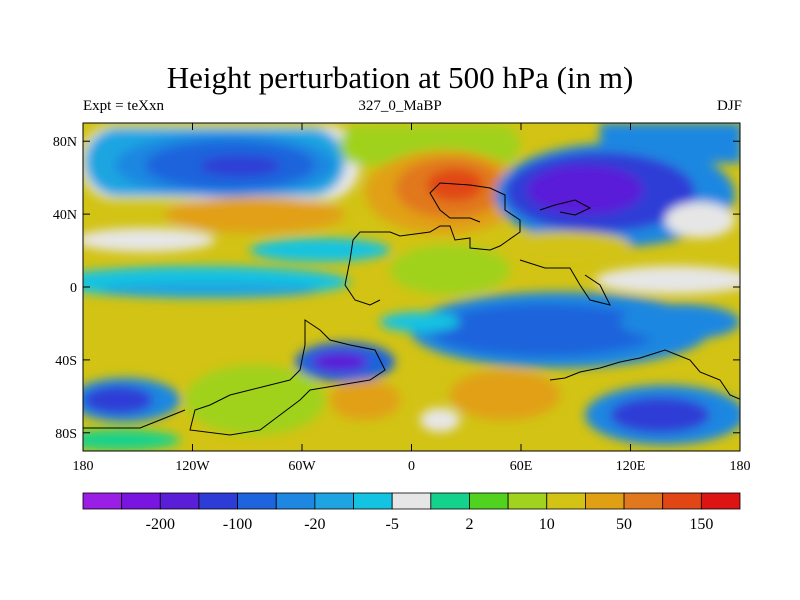 This screenshot has height=600, width=800. Describe the element at coordinates (521, 466) in the screenshot. I see `x-tick-label: 60E` at that location.